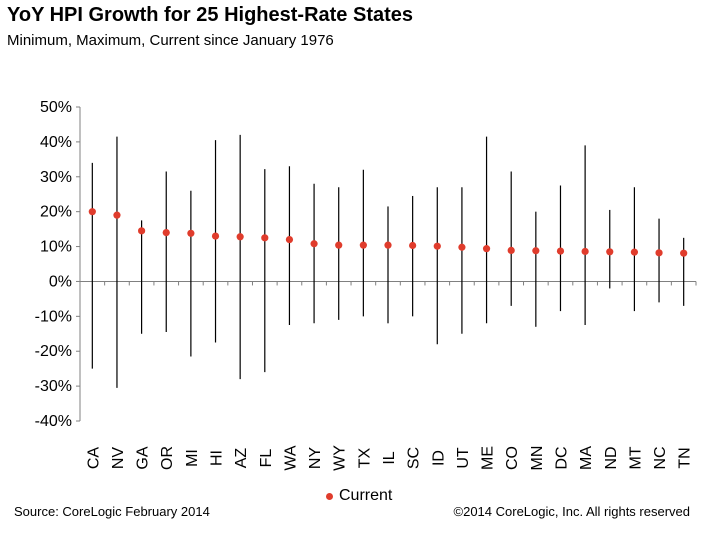  I want to click on x-tick-label: OR, so click(167, 458).